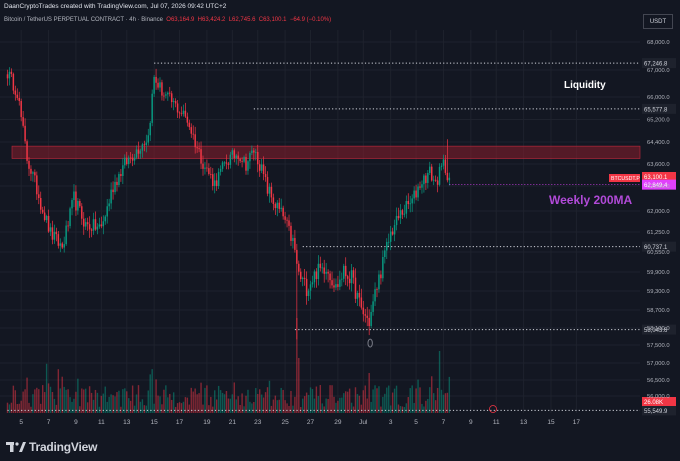  What do you see at coordinates (656, 186) in the screenshot?
I see `ma-price: 62,849.4` at bounding box center [656, 186].